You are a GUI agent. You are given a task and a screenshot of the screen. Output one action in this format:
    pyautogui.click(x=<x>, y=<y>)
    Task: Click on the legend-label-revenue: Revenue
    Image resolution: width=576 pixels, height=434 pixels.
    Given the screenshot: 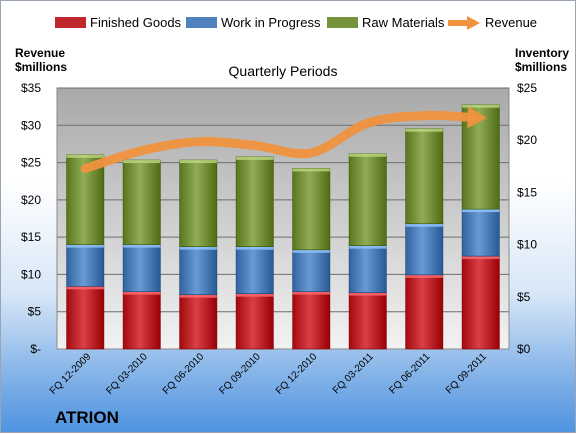 What is the action you would take?
    pyautogui.click(x=511, y=22)
    